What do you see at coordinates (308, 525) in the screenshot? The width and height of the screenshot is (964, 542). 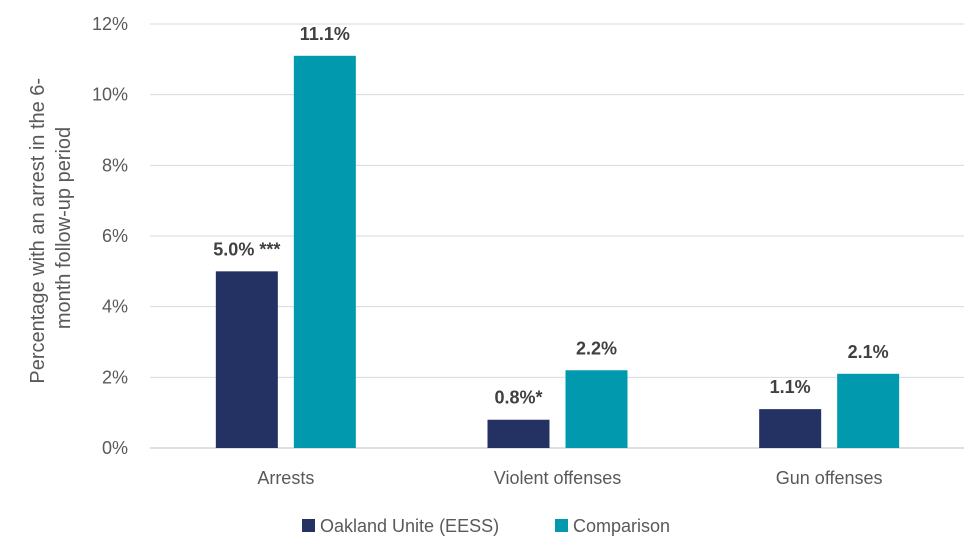 I see `legend-swatch-oakland-unite` at bounding box center [308, 525].